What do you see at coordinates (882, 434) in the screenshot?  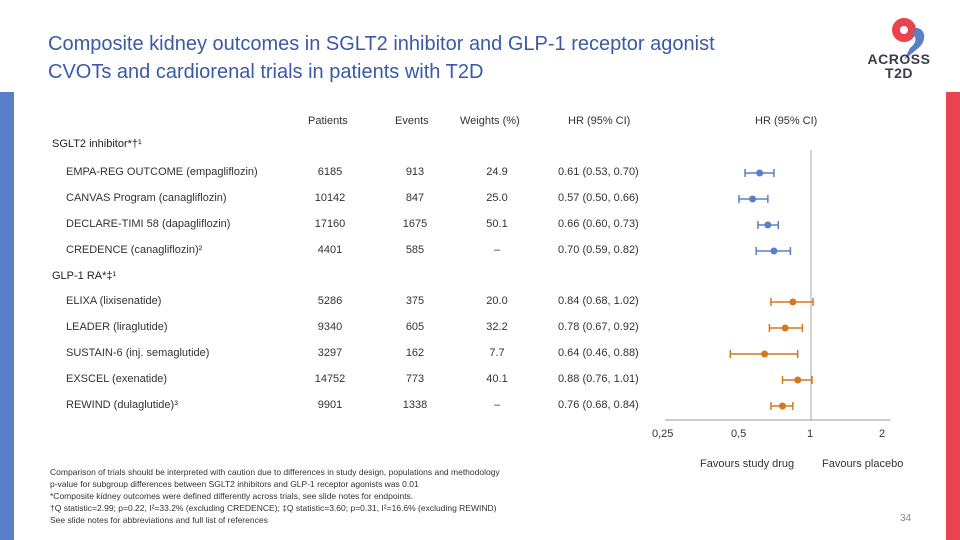 I see `x-tick-label: 2` at bounding box center [882, 434].